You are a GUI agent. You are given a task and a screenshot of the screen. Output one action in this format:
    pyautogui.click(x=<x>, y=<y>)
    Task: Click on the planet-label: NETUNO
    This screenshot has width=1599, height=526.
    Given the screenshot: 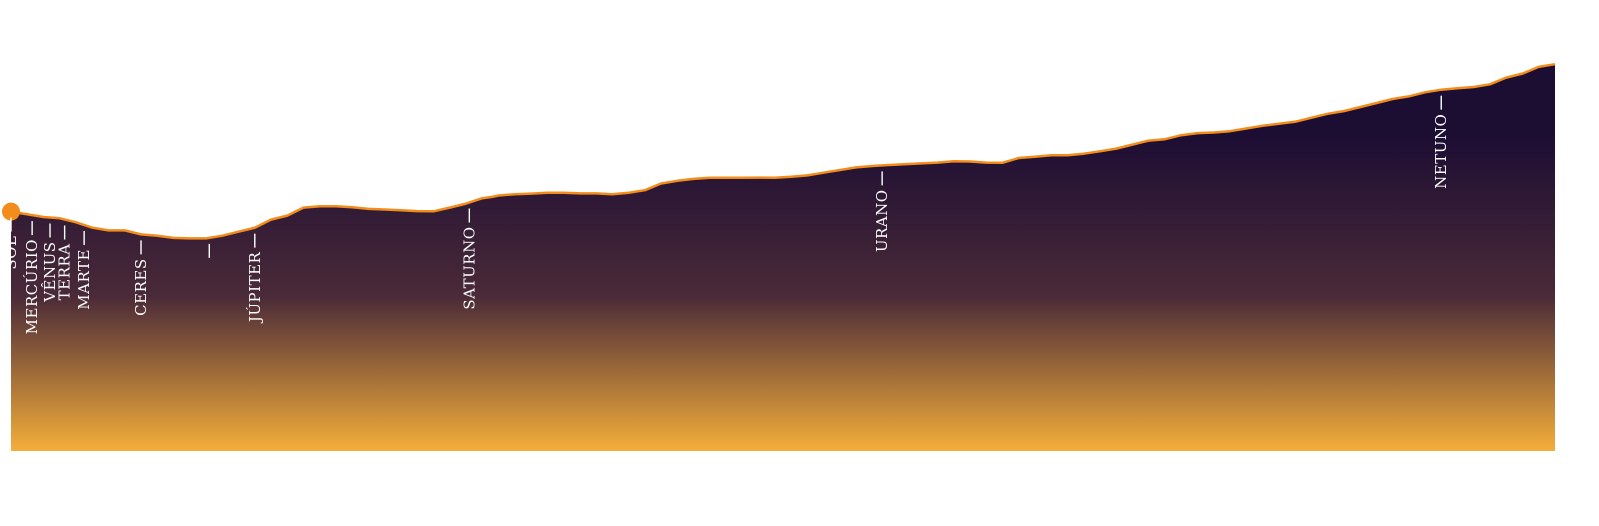 What is the action you would take?
    pyautogui.click(x=1441, y=151)
    